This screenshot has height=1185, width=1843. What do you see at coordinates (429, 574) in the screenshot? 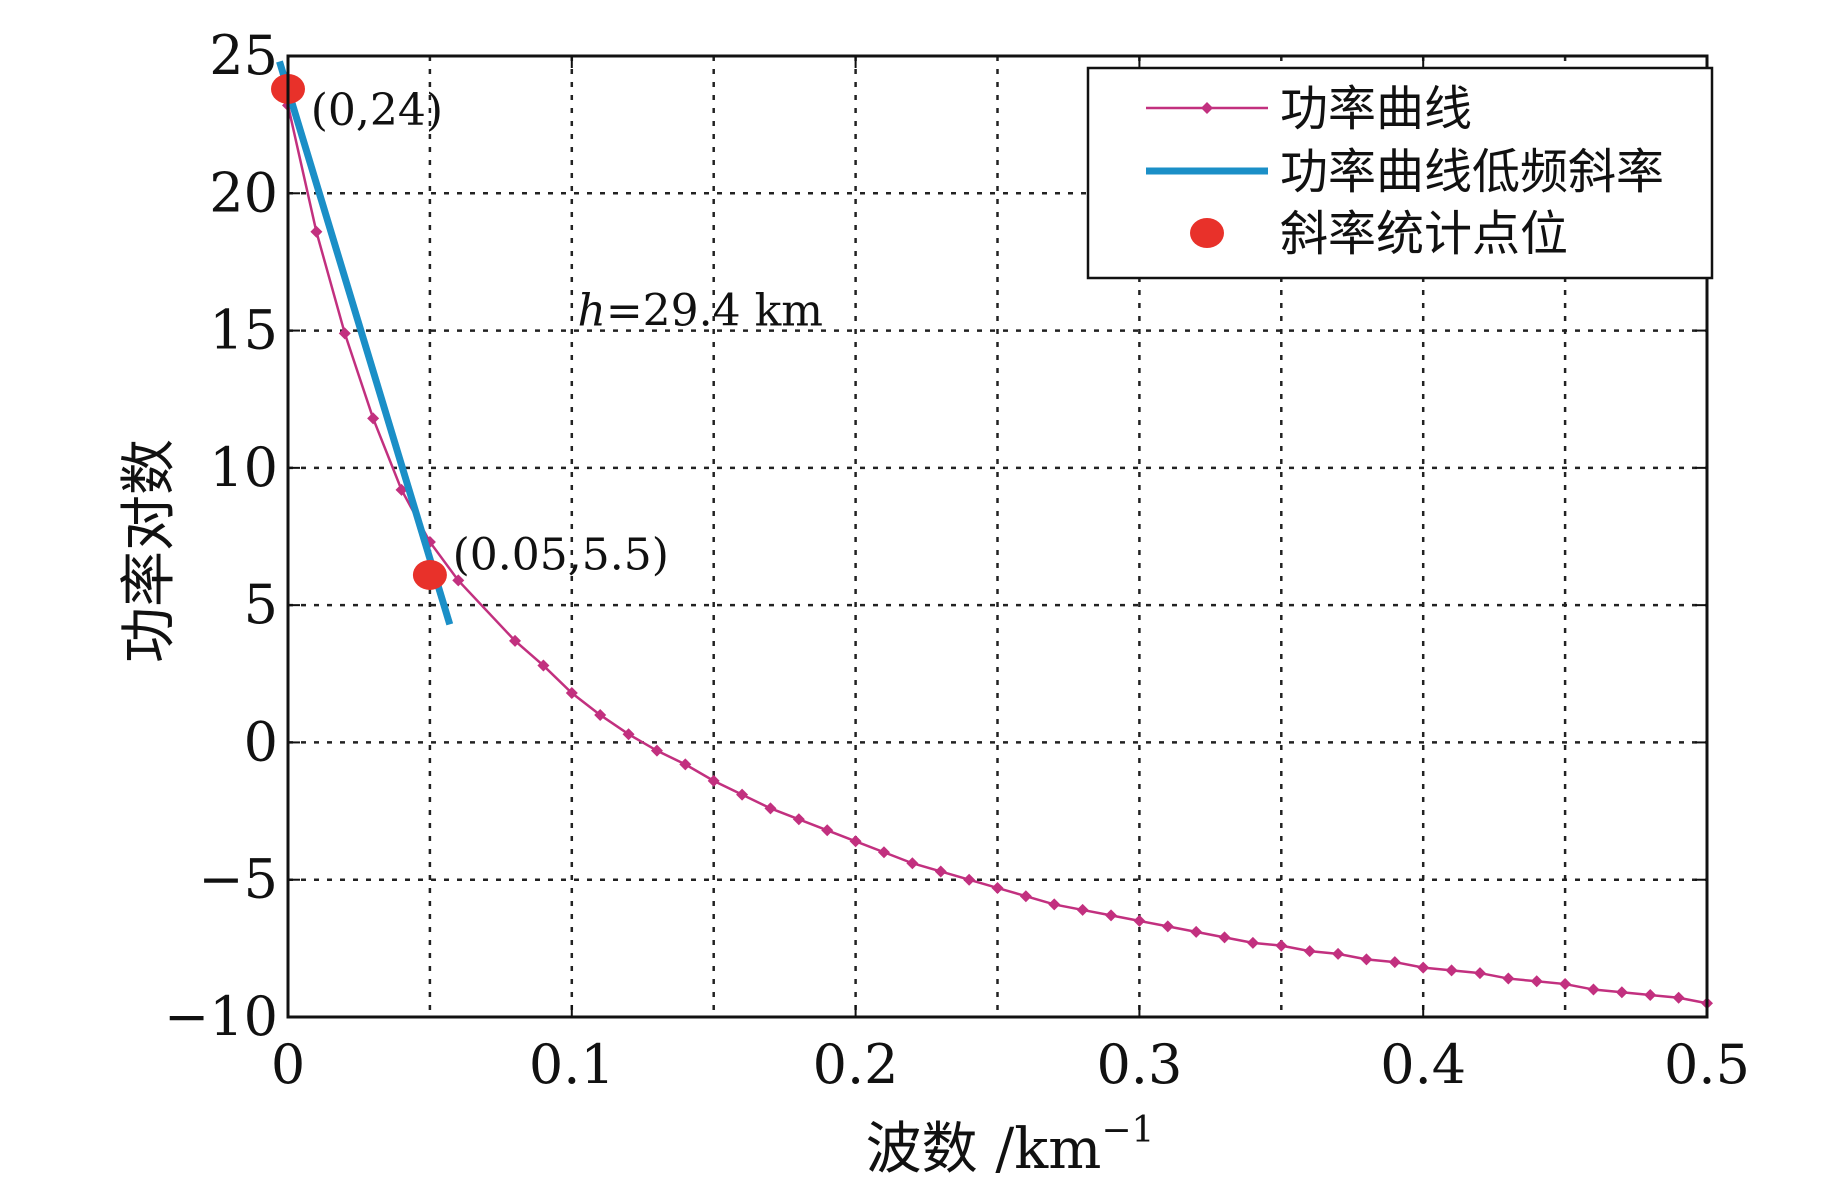
I see `slope-point-marker` at bounding box center [429, 574].